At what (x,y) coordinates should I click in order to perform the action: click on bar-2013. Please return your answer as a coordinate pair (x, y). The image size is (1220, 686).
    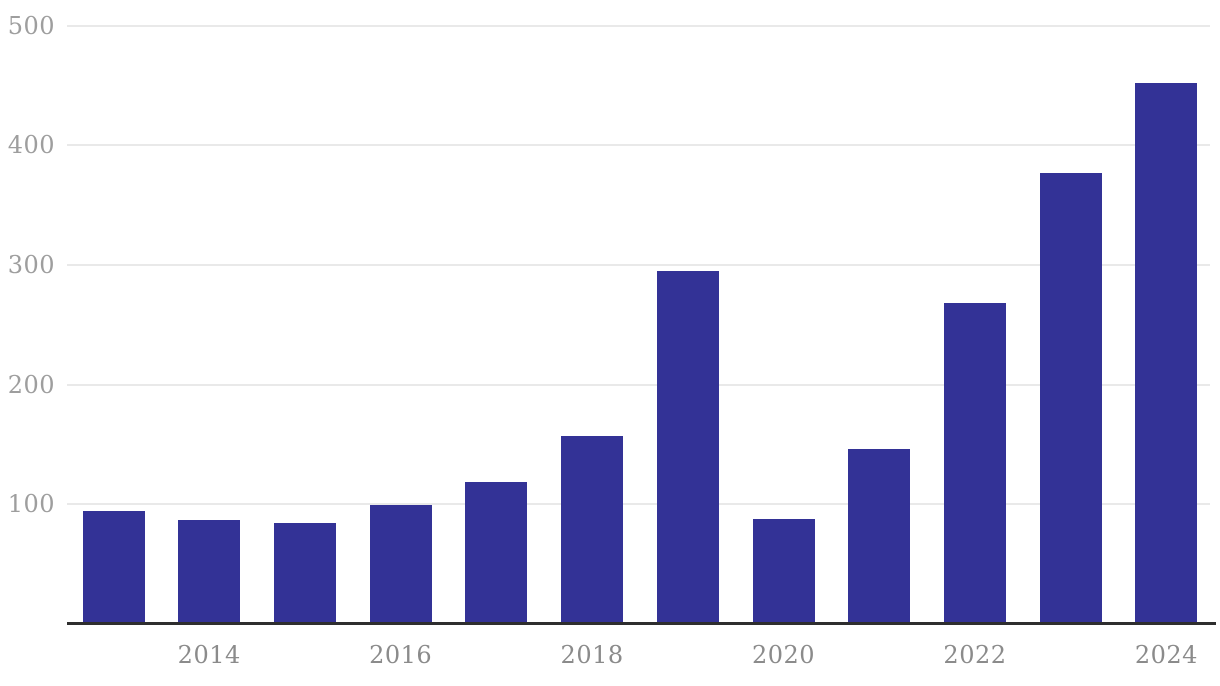
    Looking at the image, I should click on (113, 567).